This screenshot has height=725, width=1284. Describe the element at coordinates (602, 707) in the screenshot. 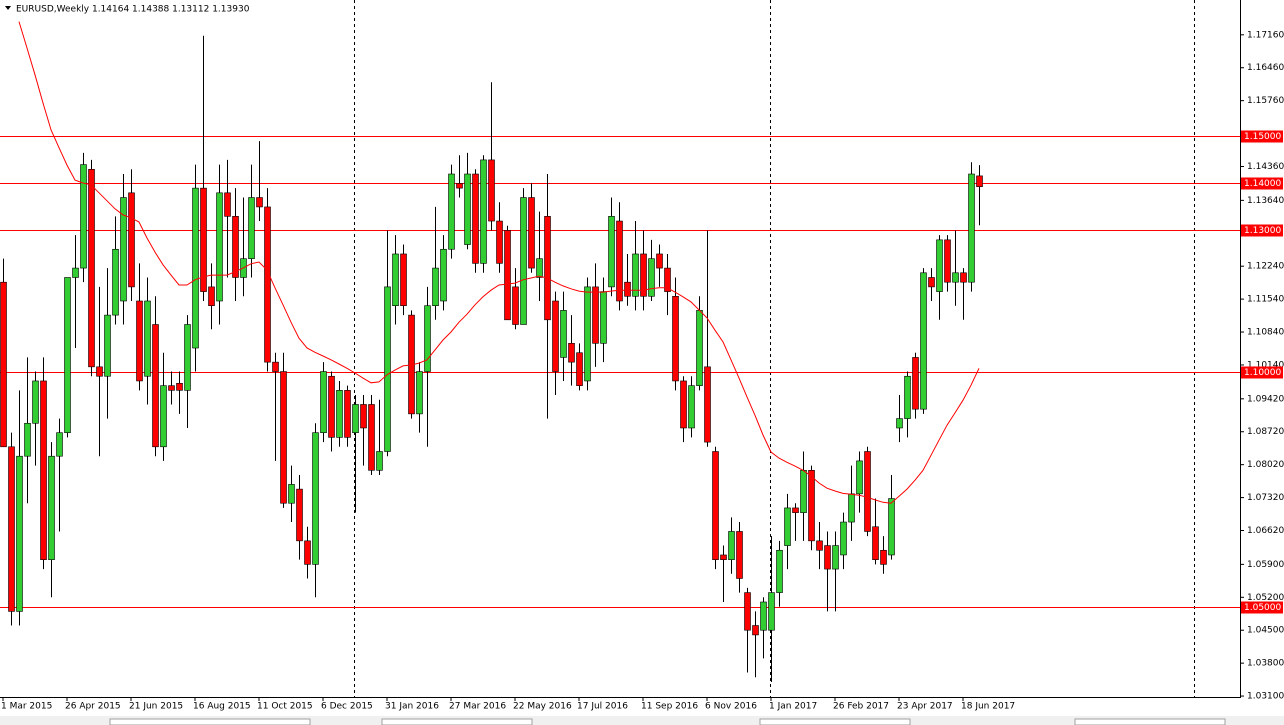

I see `x-tick-label: 17 Jul 2016` at that location.